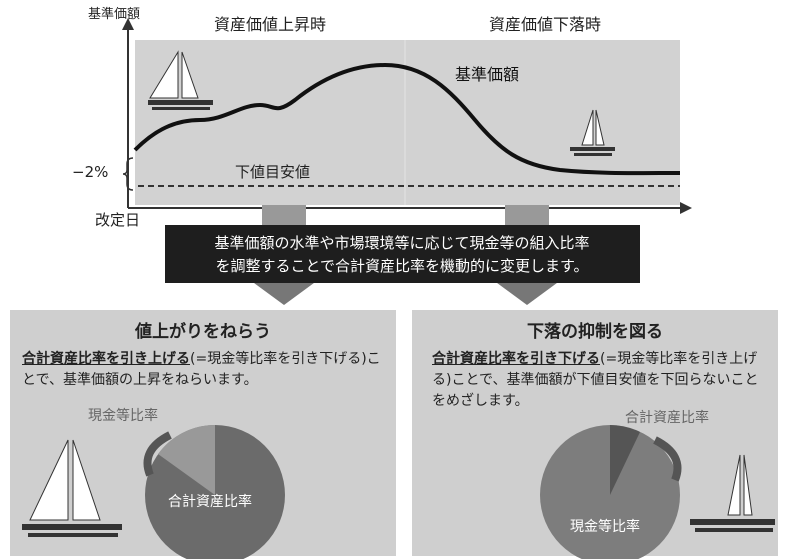 This screenshot has height=559, width=785. What do you see at coordinates (117, 220) in the screenshot?
I see `x-start-label: 改定日` at bounding box center [117, 220].